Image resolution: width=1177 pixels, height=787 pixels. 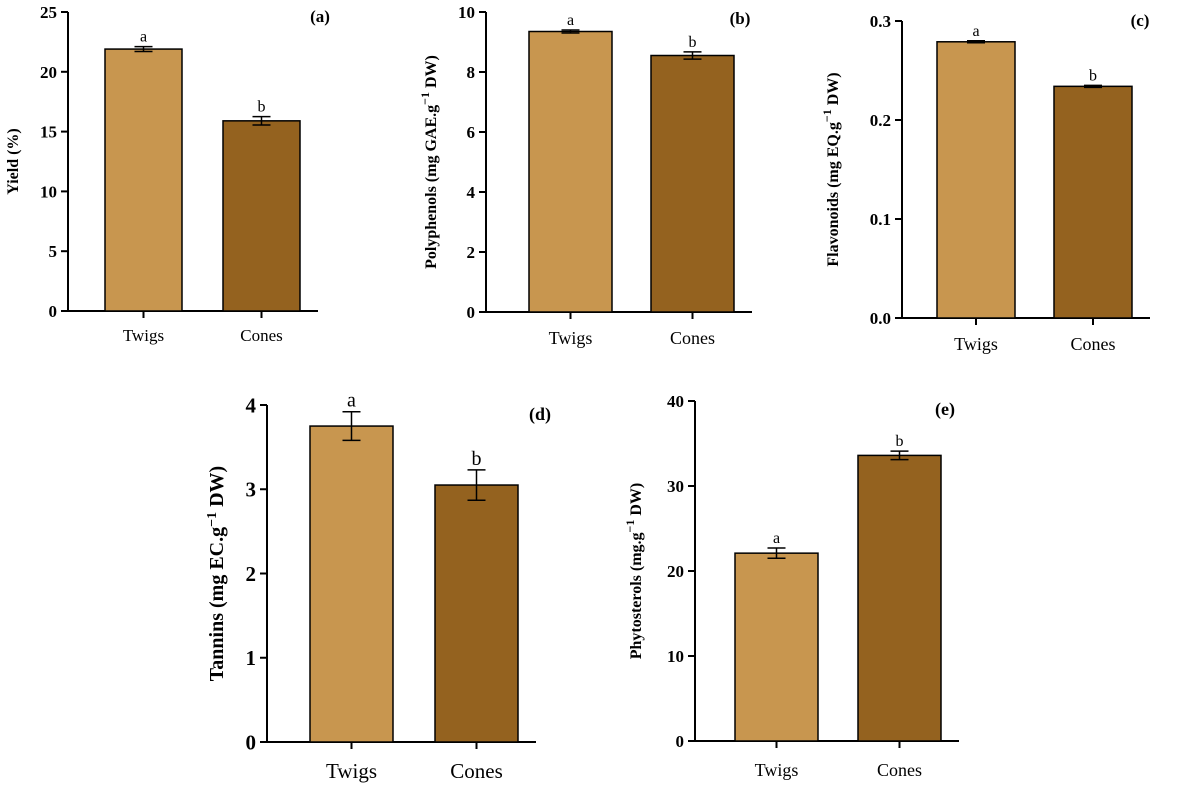 I want to click on y-axis-label-main: Tannins (mg EC.g, so click(x=217, y=604).